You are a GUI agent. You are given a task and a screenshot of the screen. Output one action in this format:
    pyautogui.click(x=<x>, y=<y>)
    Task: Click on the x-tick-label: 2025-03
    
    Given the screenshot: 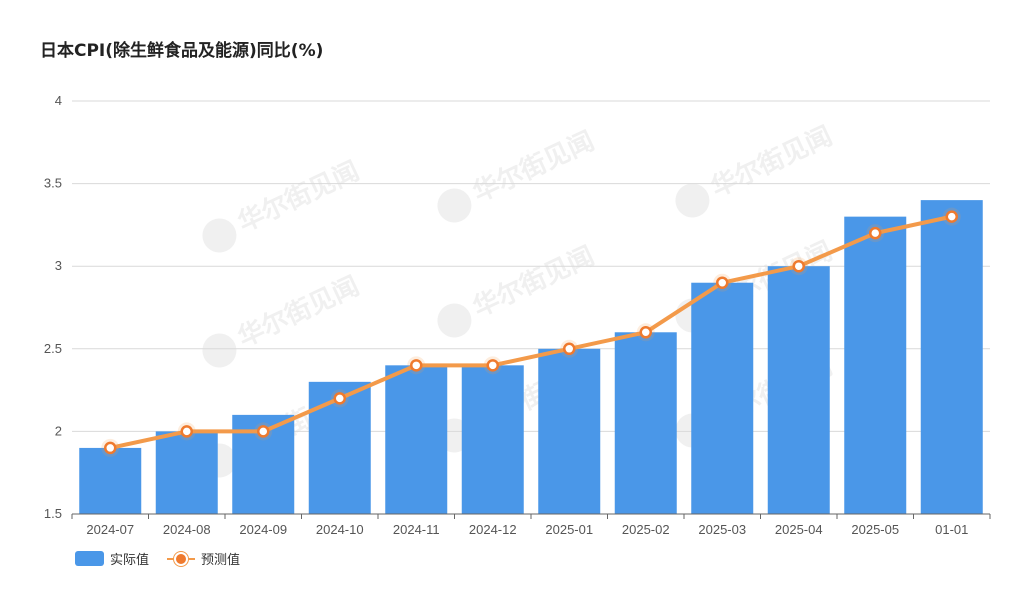 What is the action you would take?
    pyautogui.click(x=722, y=529)
    